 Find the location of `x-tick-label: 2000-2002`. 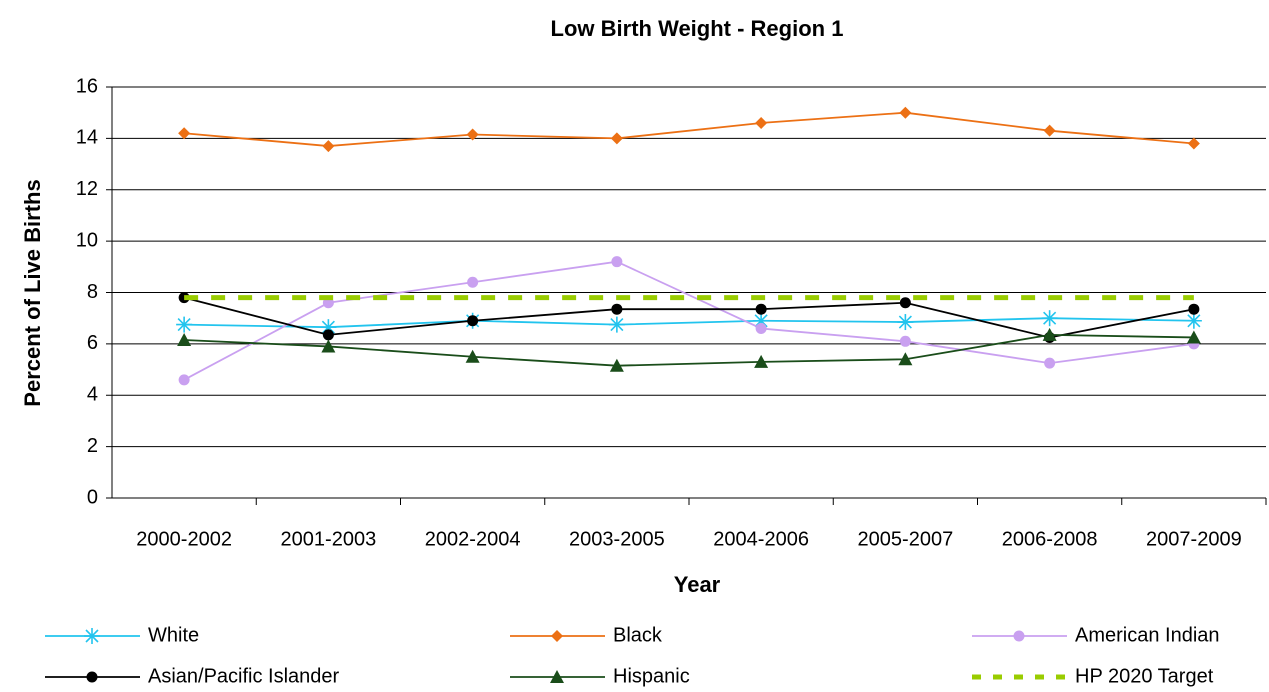

x-tick-label: 2000-2002 is located at coordinates (184, 539).